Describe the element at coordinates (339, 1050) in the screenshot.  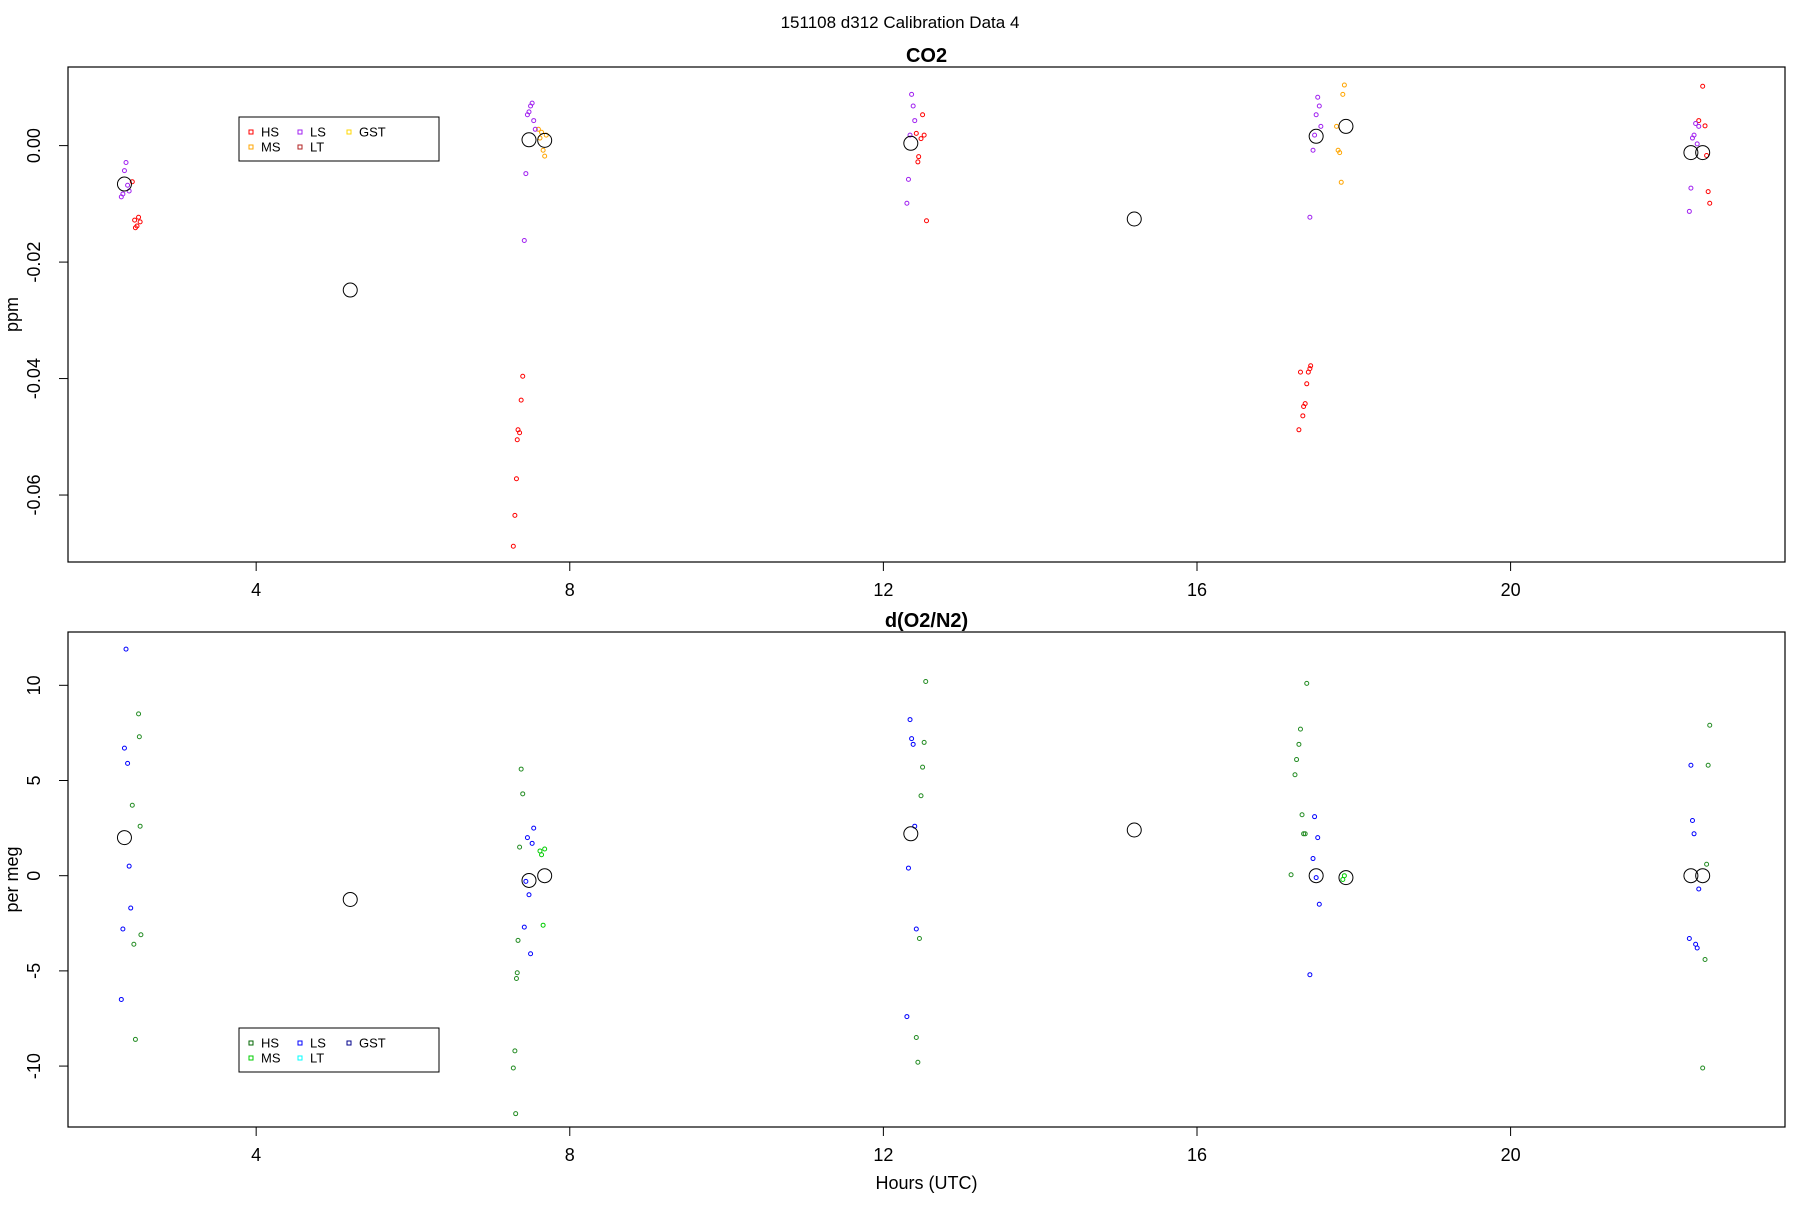
I see `legend-box` at that location.